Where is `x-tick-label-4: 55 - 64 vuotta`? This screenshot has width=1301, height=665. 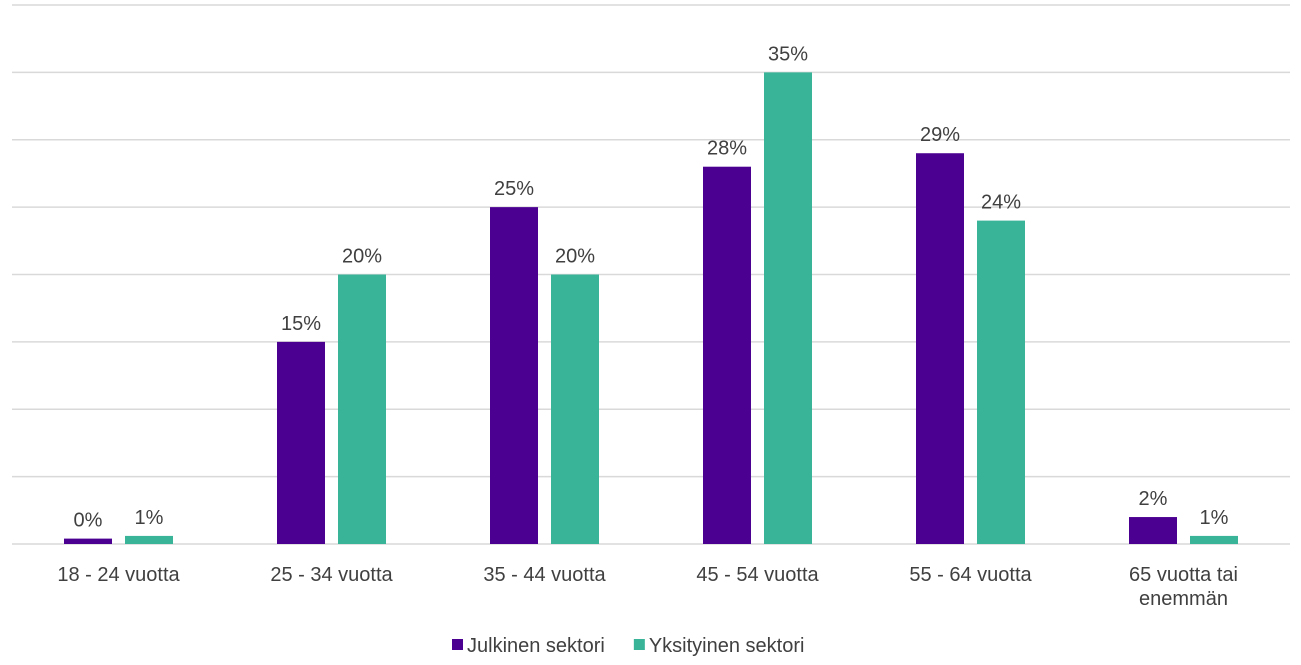
x-tick-label-4: 55 - 64 vuotta is located at coordinates (970, 575).